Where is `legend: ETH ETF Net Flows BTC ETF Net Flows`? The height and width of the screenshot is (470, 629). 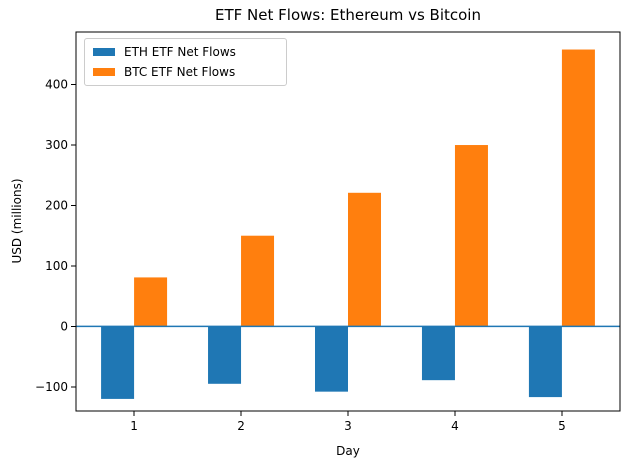
legend: ETH ETF Net Flows BTC ETF Net Flows is located at coordinates (185, 62).